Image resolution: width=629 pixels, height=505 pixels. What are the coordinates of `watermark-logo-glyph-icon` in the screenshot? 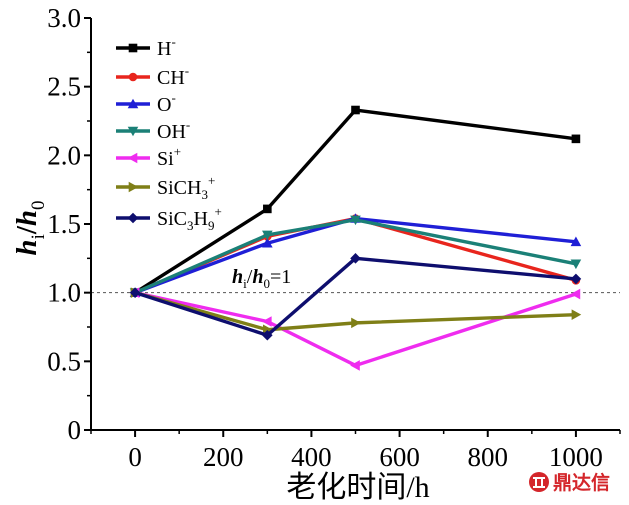 It's located at (539, 482).